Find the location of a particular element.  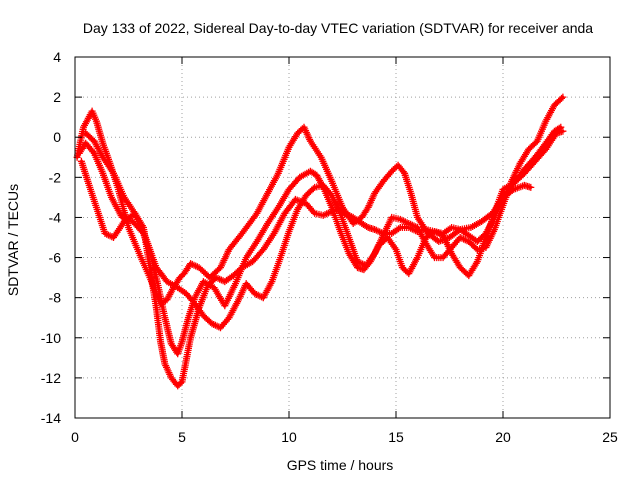

y-tick-label: 4 is located at coordinates (57, 57).